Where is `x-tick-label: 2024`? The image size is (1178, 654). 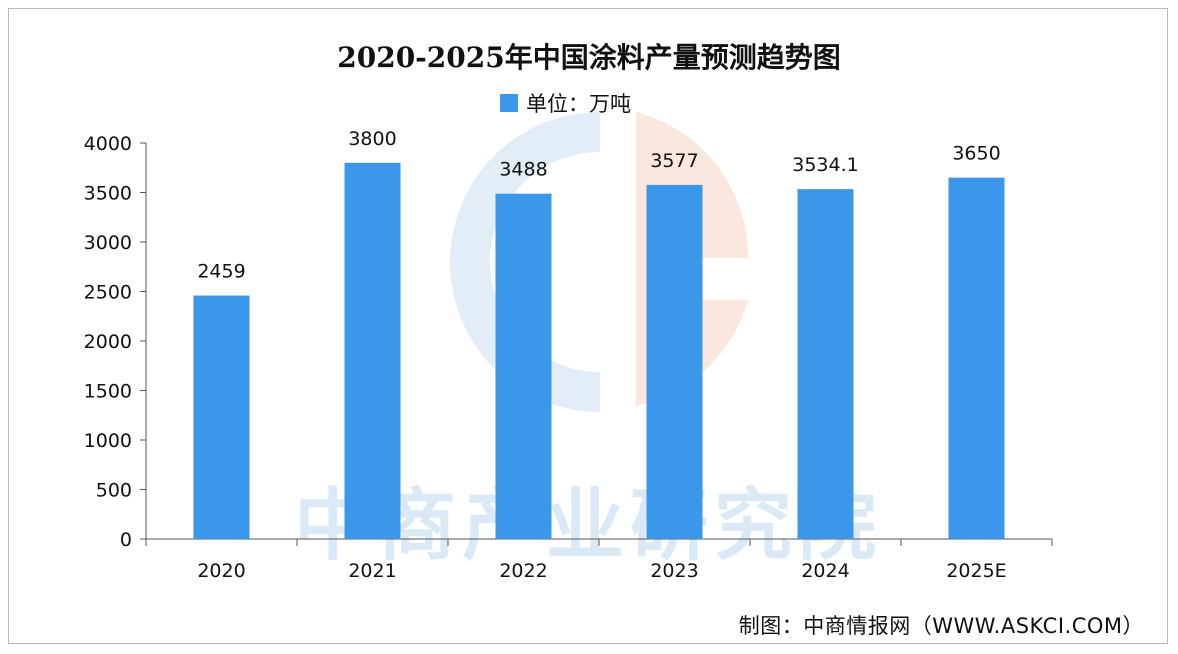 x-tick-label: 2024 is located at coordinates (825, 571).